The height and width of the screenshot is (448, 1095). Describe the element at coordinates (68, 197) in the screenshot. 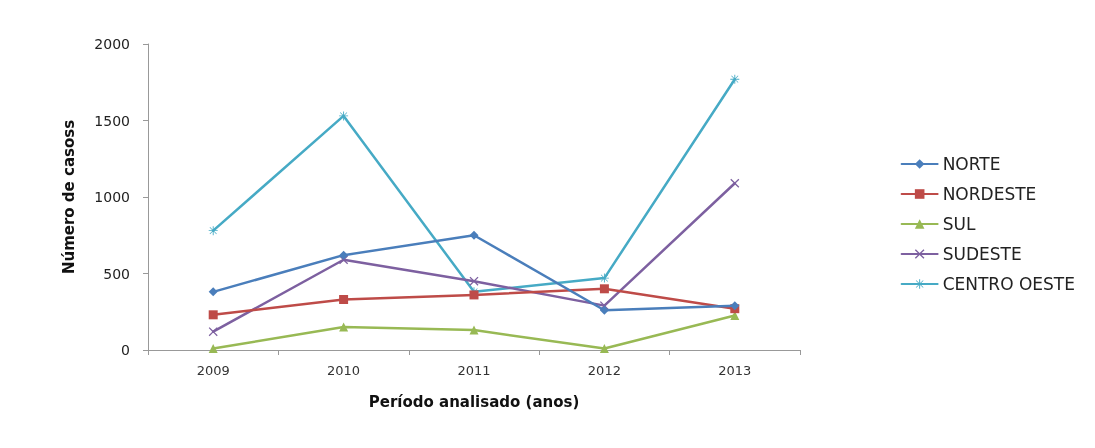

I see `y-axis-title: Número de casoss` at that location.